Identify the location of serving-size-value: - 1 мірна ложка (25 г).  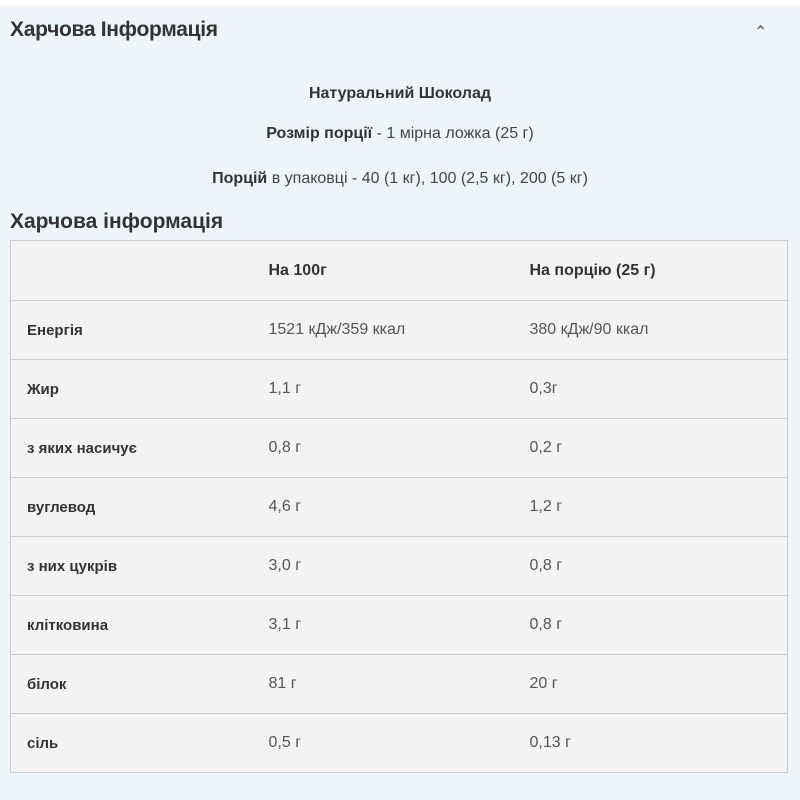
(453, 133).